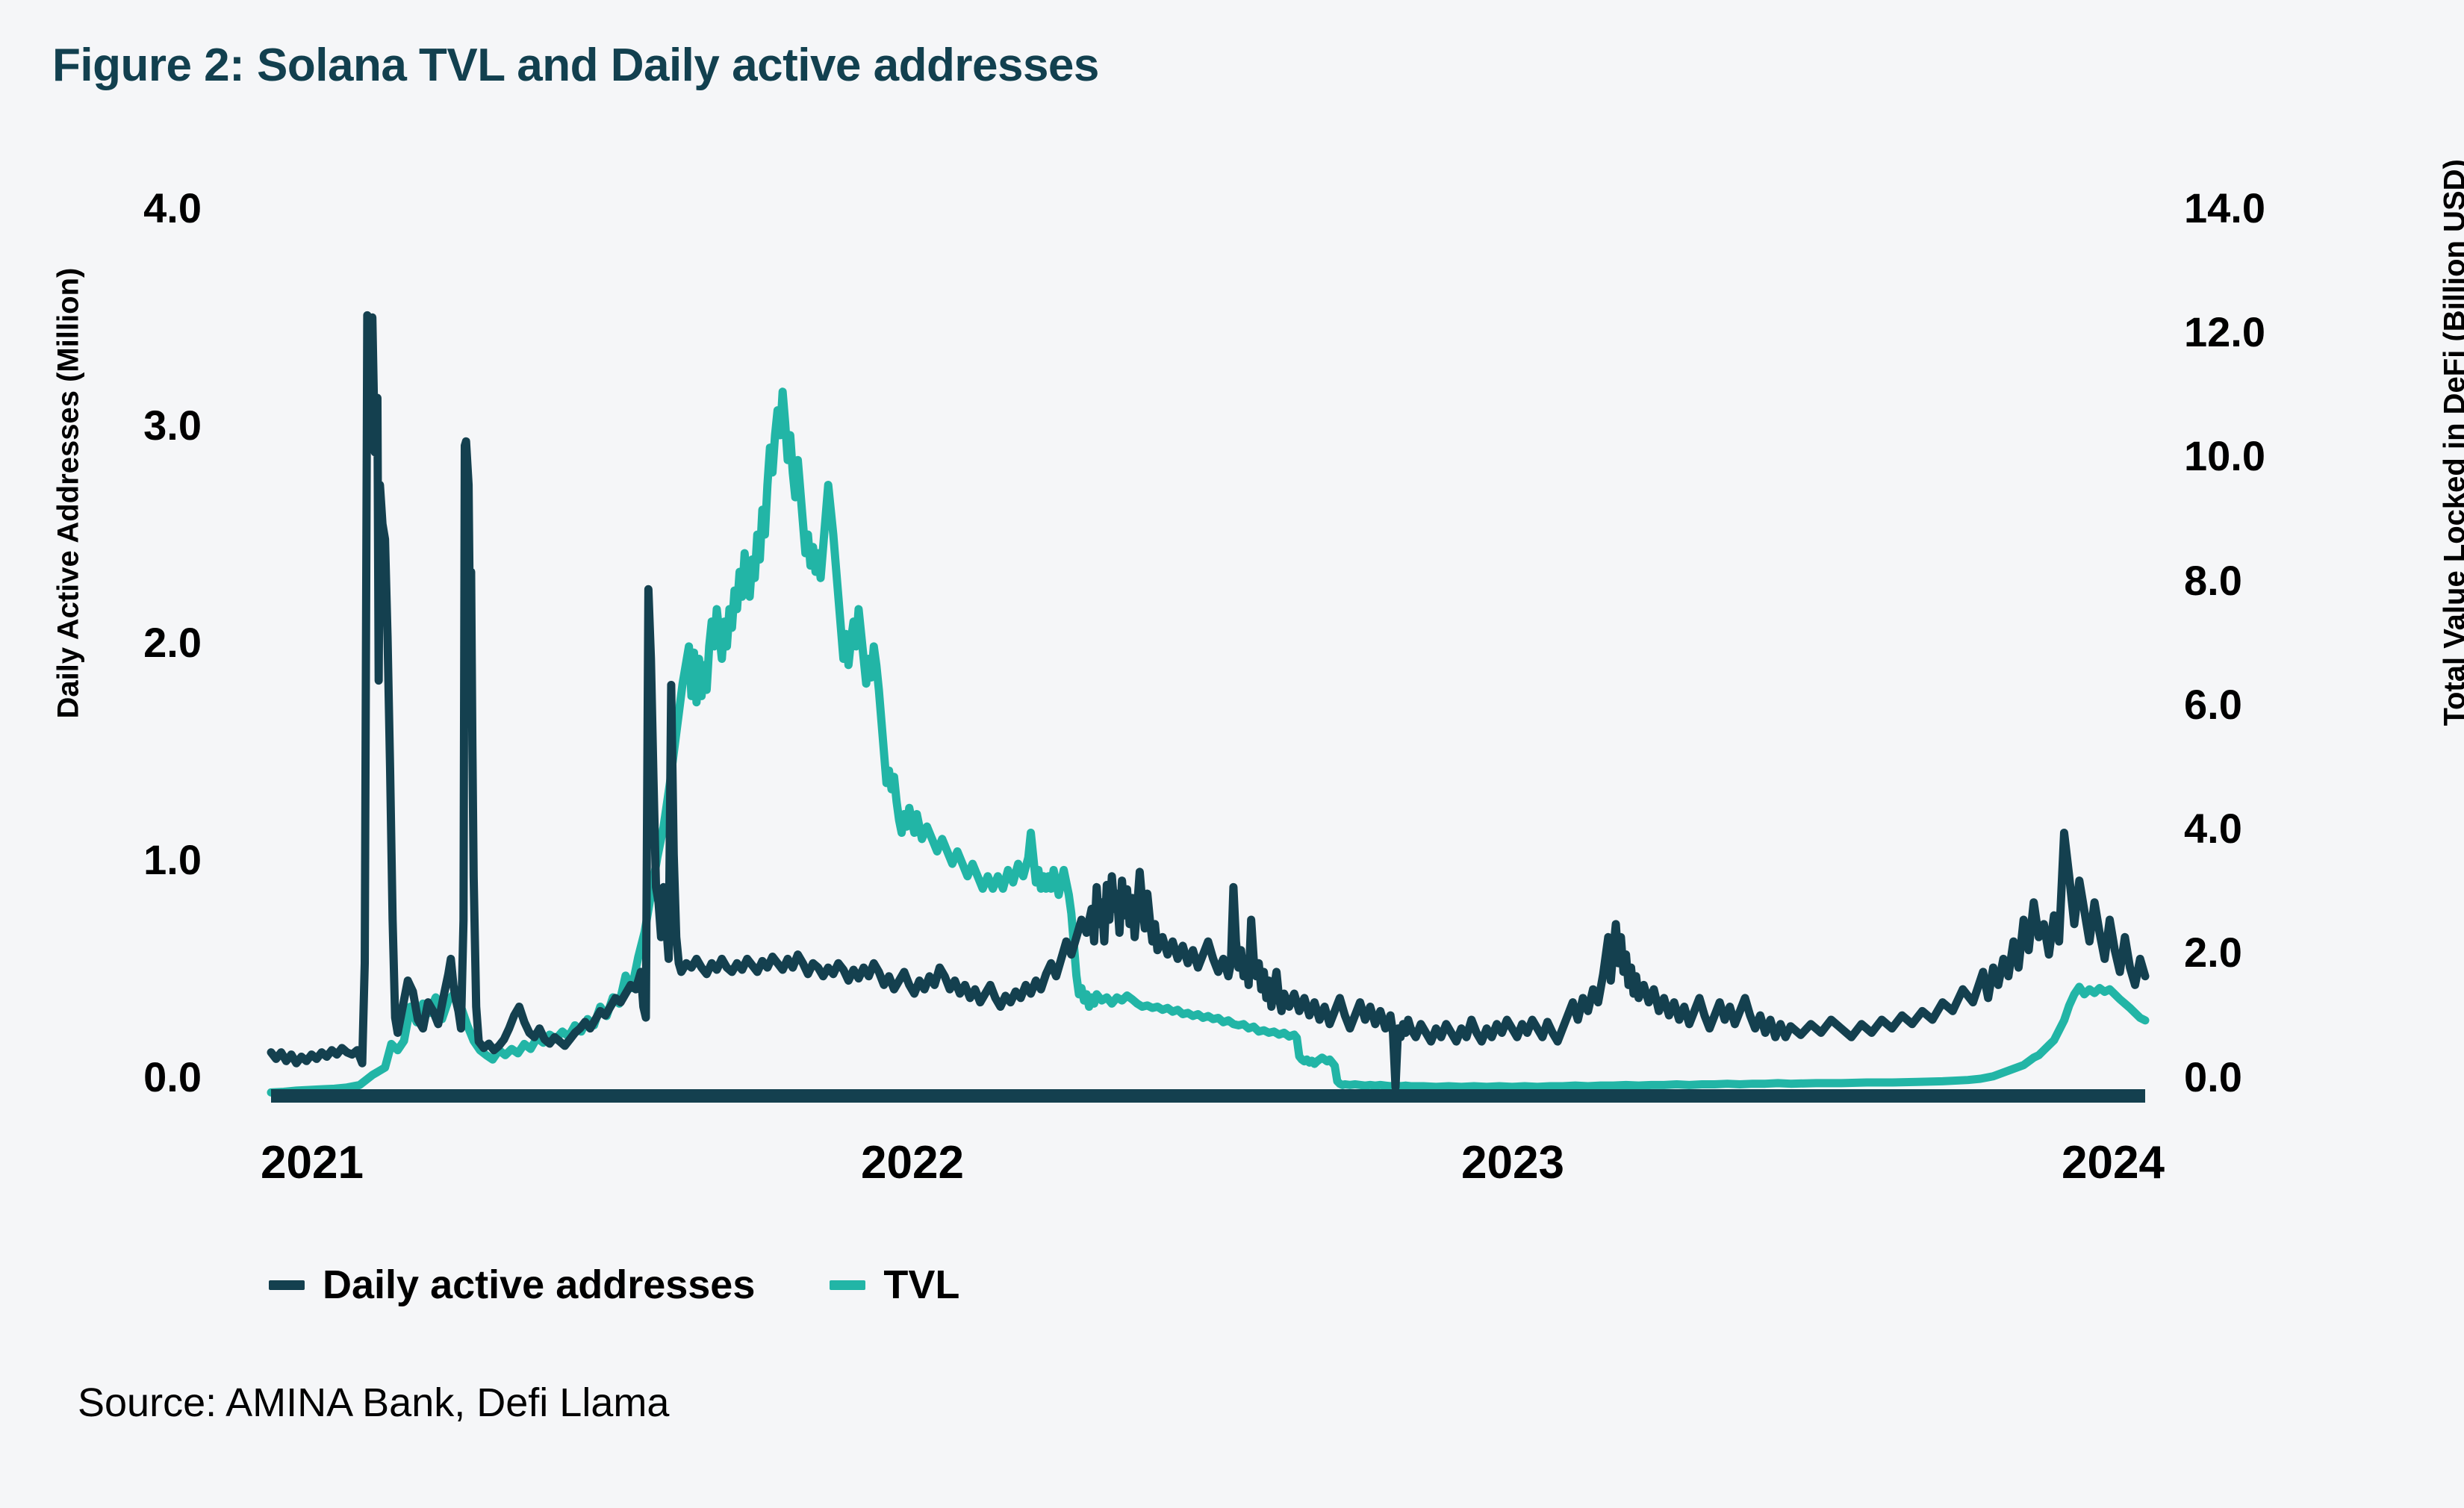 The width and height of the screenshot is (2464, 1508). I want to click on left-axis-tick-3: 3.0, so click(172, 425).